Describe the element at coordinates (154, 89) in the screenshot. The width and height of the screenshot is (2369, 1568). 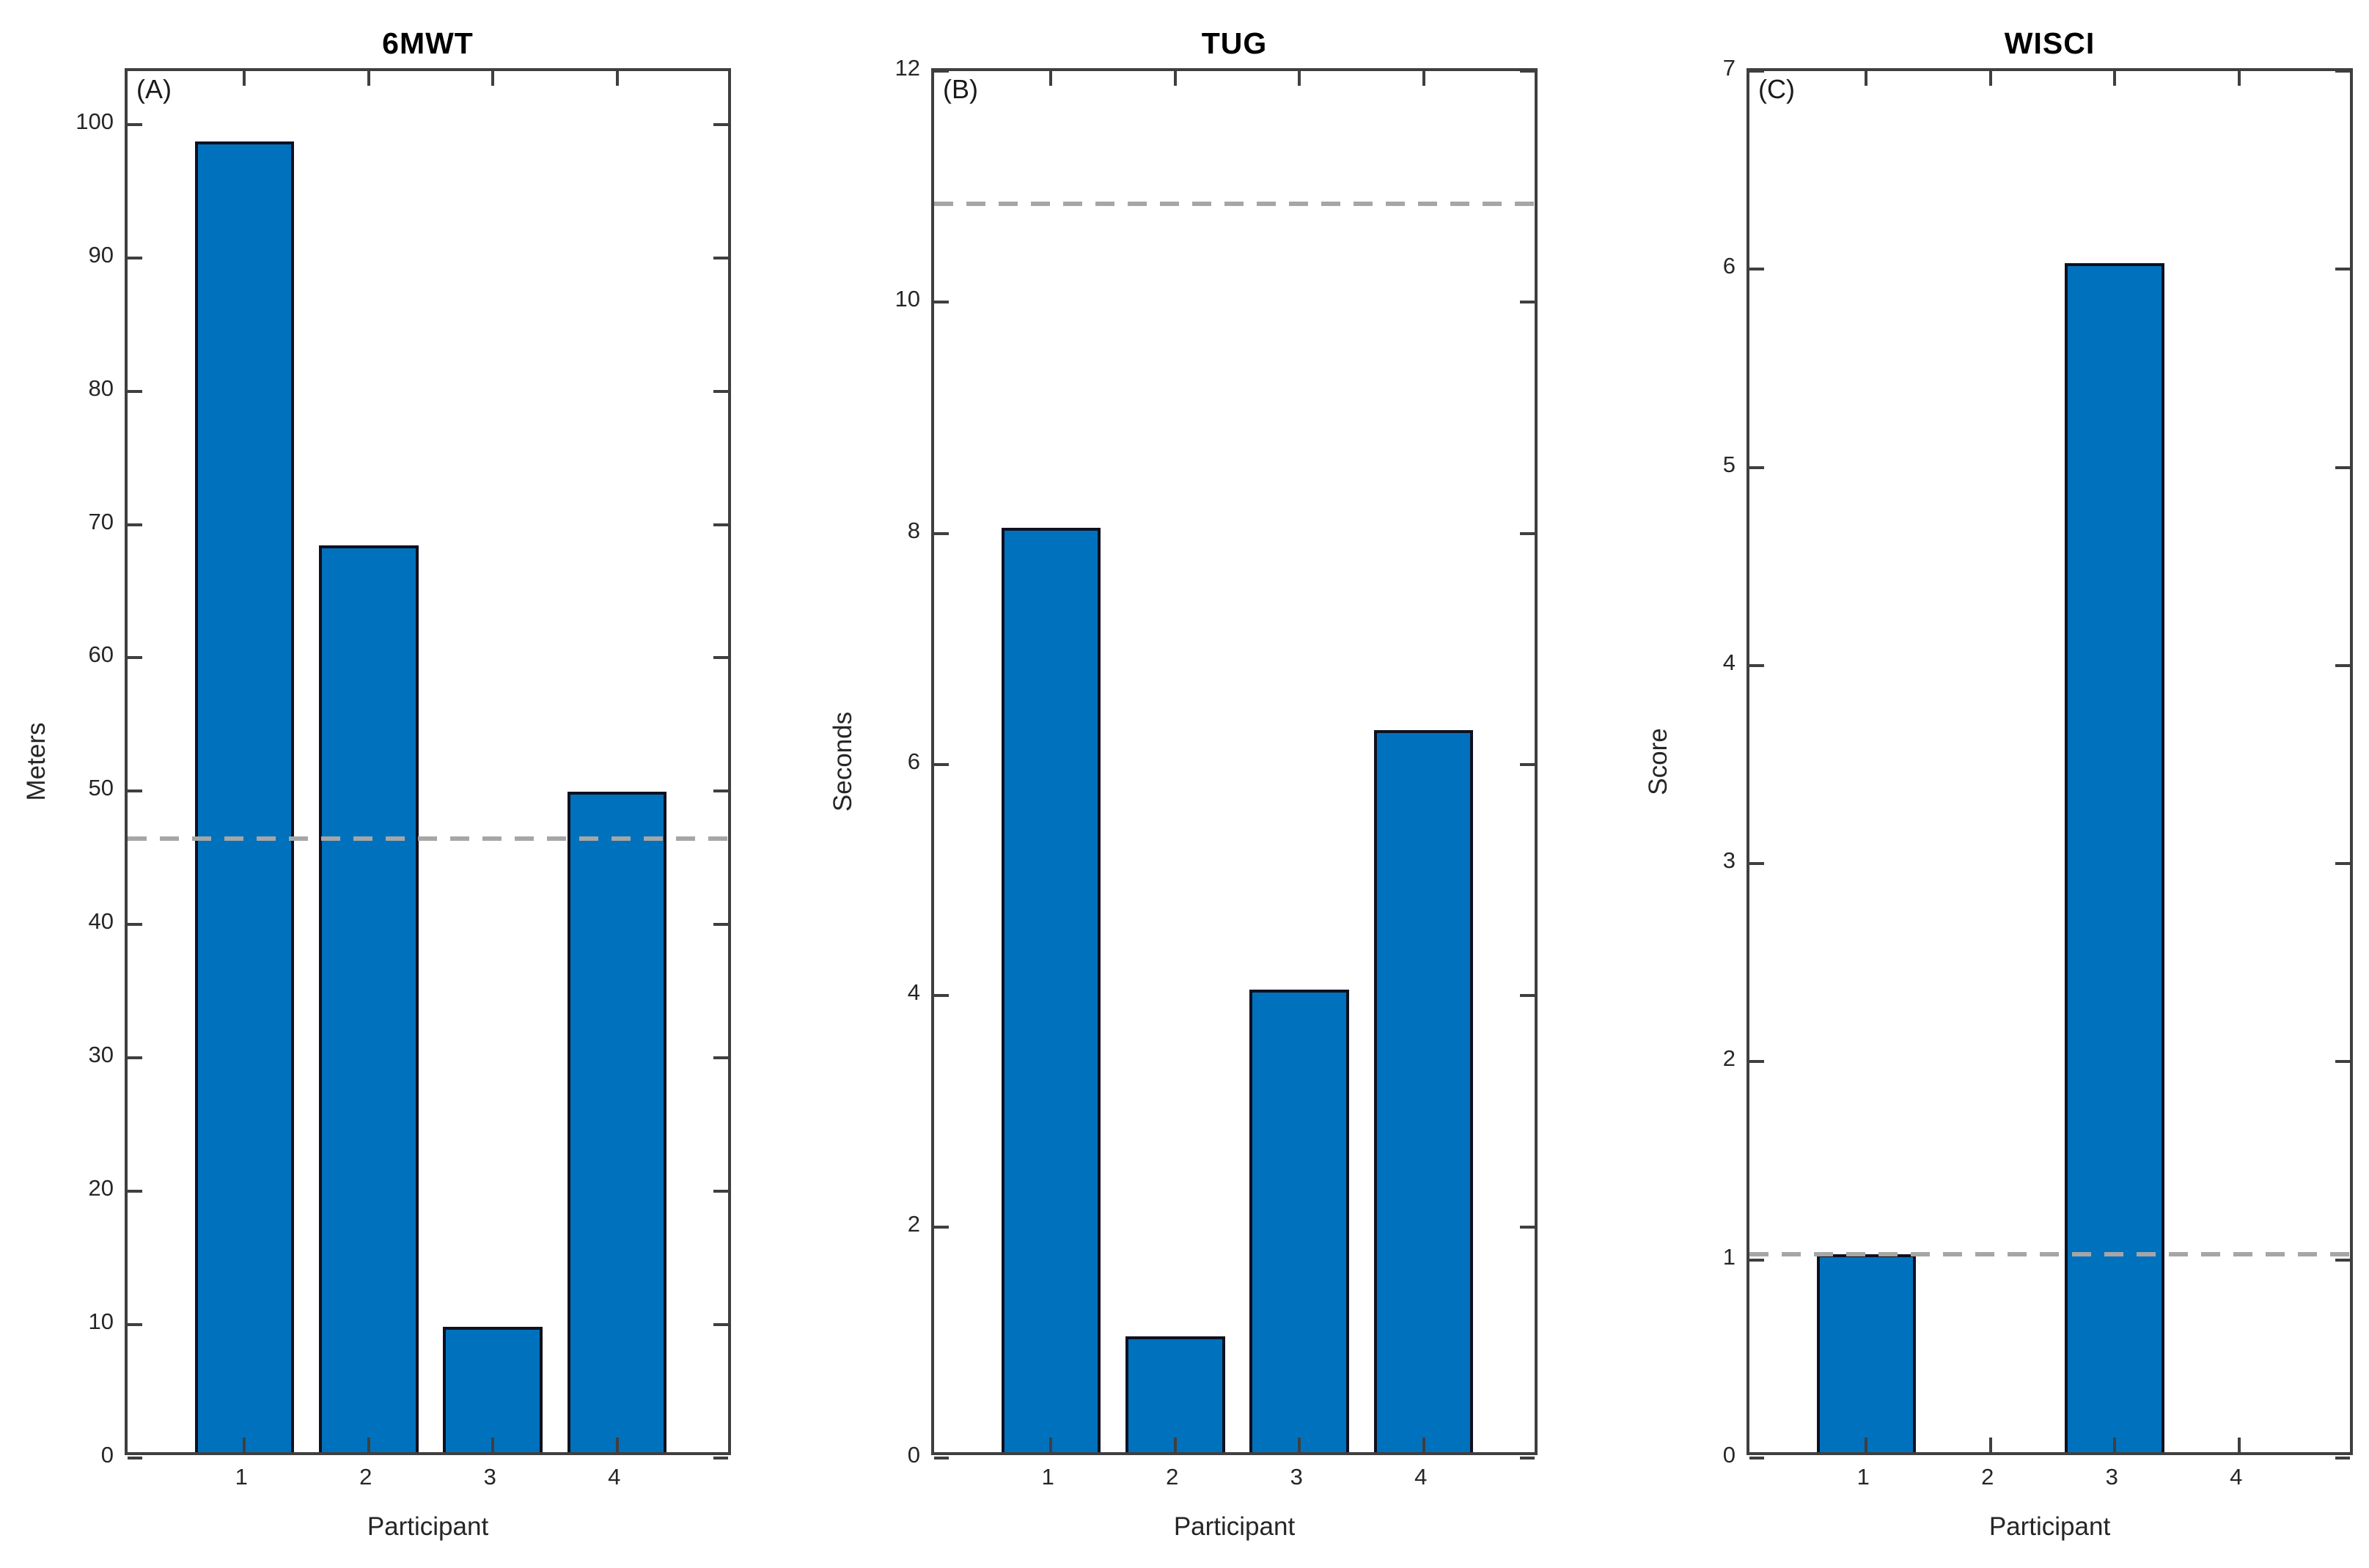
I see `panel-letter: (A)` at that location.